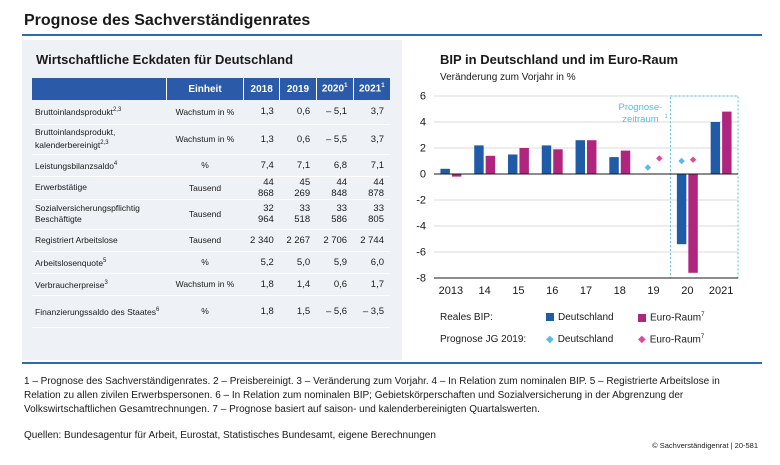 This screenshot has width=780, height=465. Describe the element at coordinates (167, 20) in the screenshot. I see `page-title: Prognose des Sachverständigenrates` at that location.